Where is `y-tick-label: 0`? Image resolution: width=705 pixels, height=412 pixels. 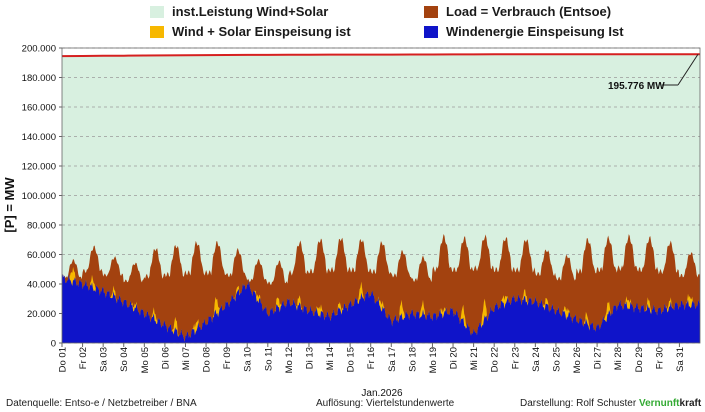
y-tick-label: 0 is located at coordinates (53, 344).